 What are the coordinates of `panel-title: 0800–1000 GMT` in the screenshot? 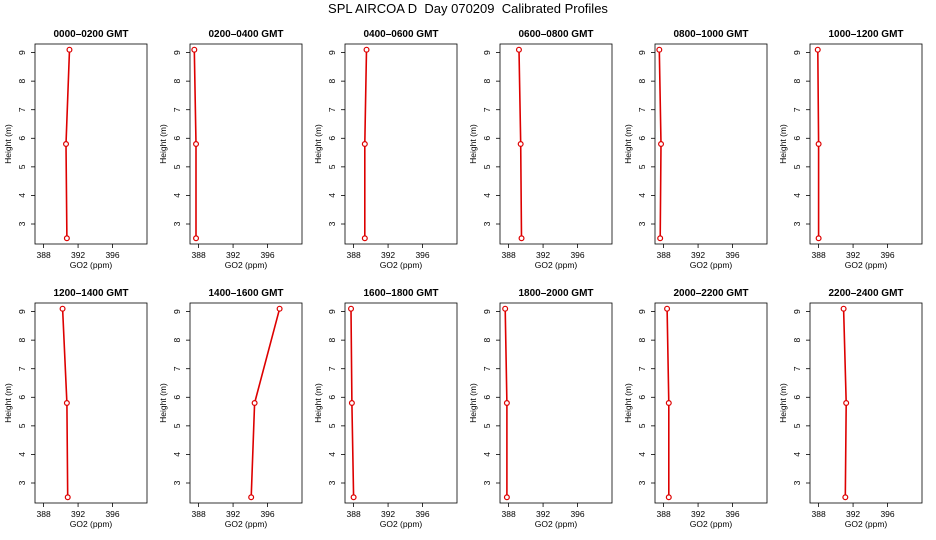 It's located at (710, 34).